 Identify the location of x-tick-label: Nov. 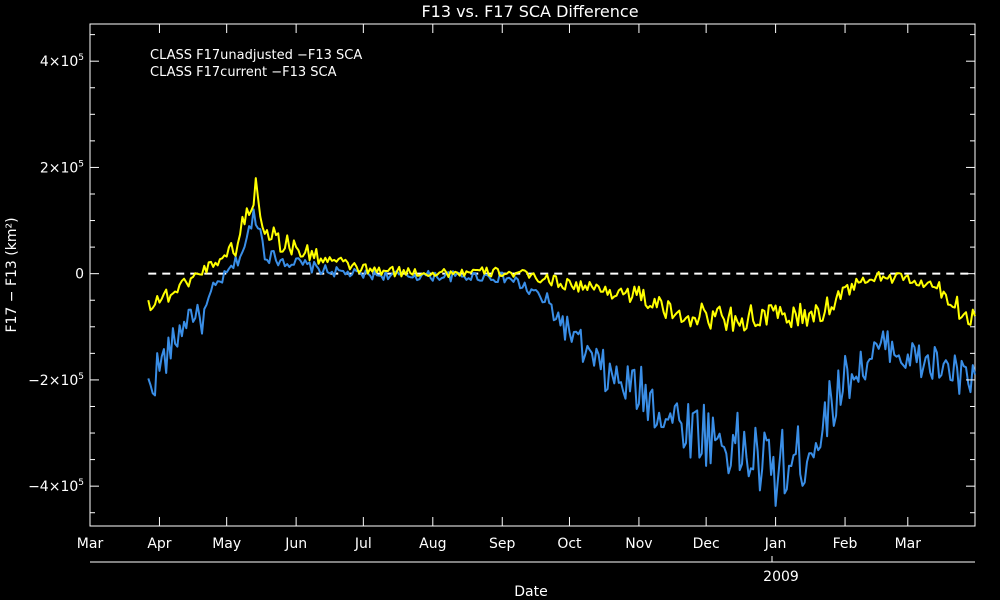
(638, 544).